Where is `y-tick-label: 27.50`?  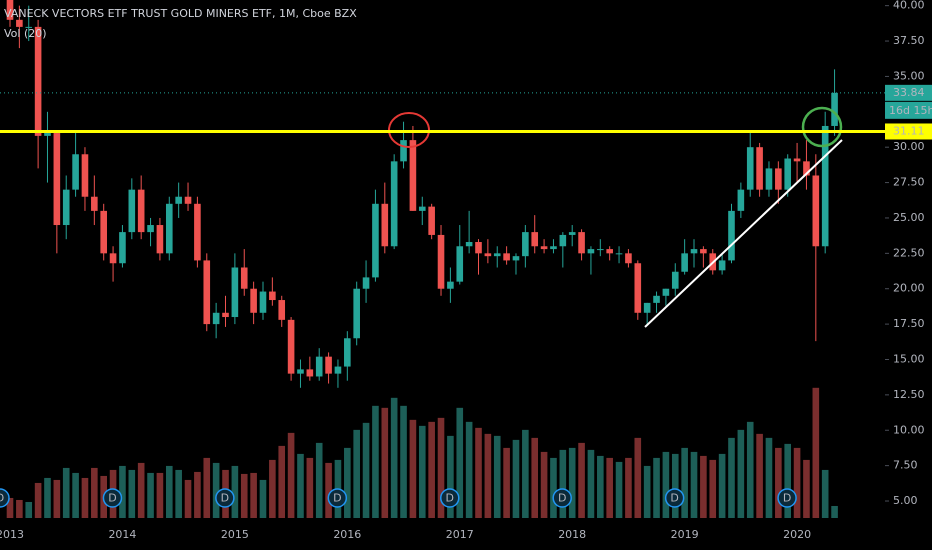 y-tick-label: 27.50 is located at coordinates (909, 182).